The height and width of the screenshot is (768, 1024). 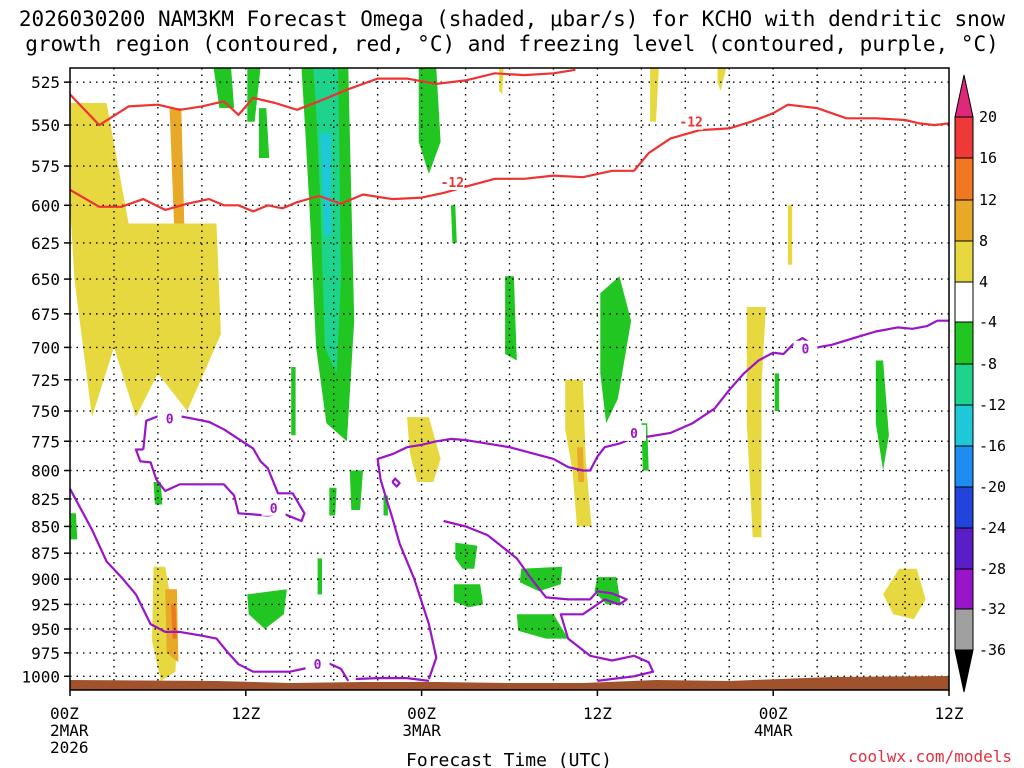 I want to click on dendritic-label-b-bg, so click(x=691, y=121).